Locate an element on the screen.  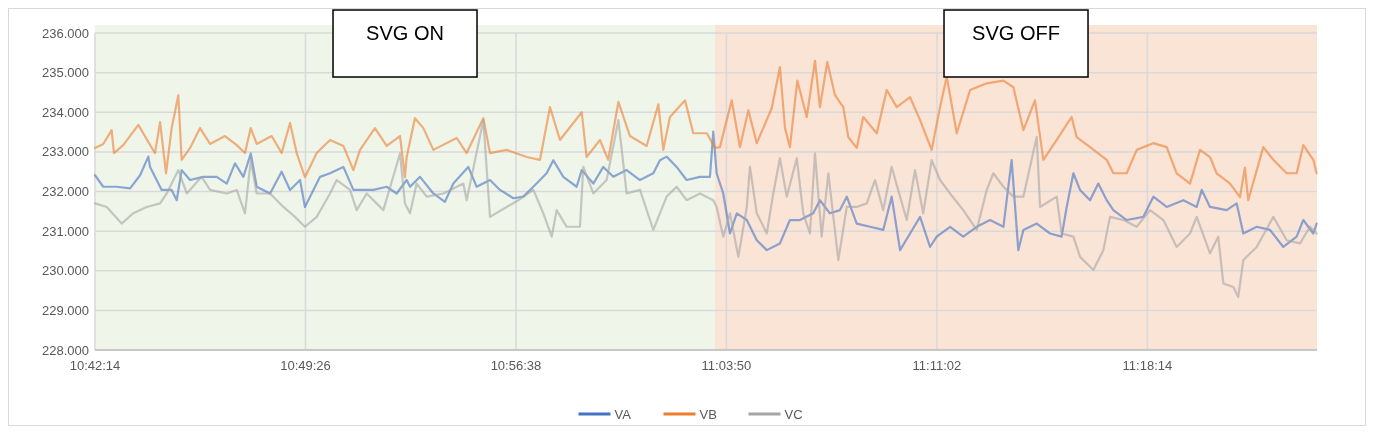
legend-label: VB is located at coordinates (708, 414).